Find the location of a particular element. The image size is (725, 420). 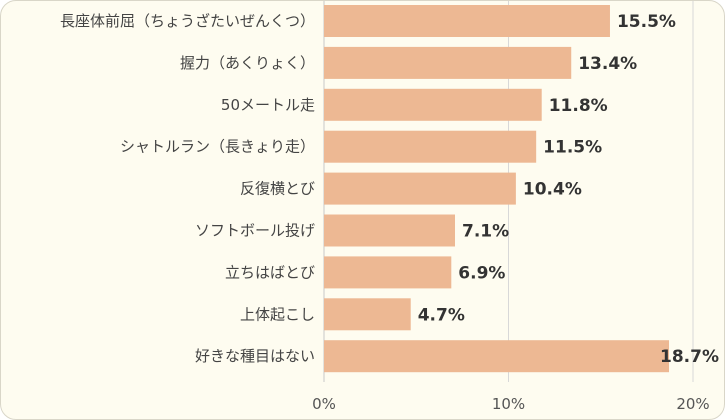

value-label-5: 7.1% is located at coordinates (485, 232).